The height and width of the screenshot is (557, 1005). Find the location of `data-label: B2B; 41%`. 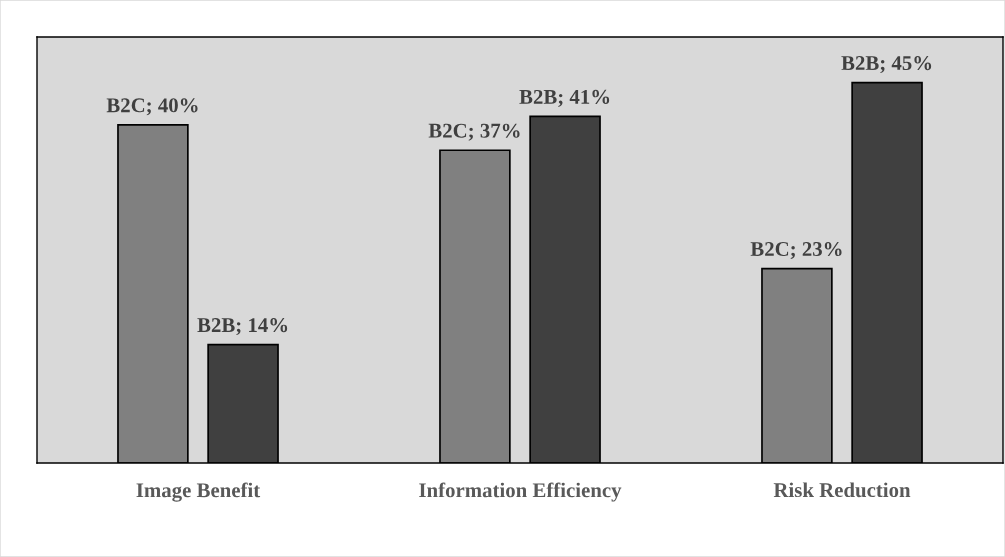

data-label: B2B; 41% is located at coordinates (564, 98).